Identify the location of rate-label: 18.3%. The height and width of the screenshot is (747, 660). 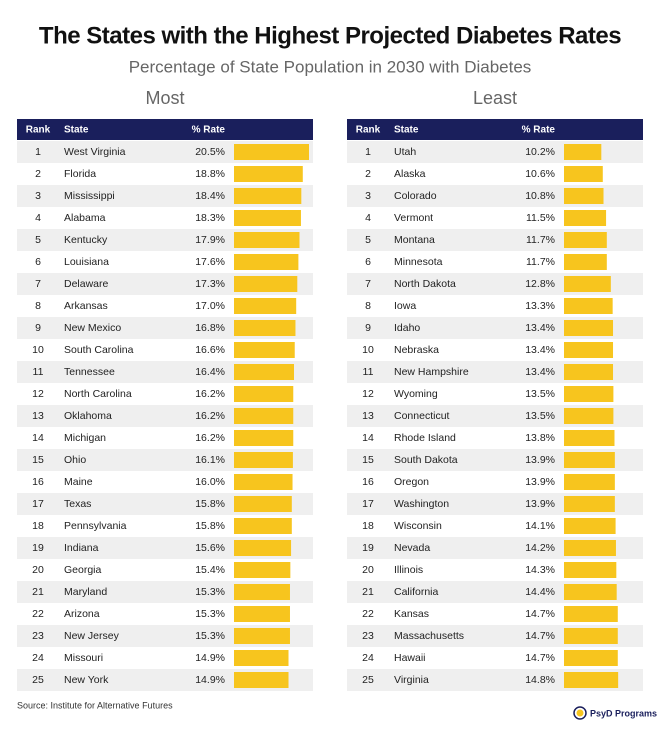
(210, 218).